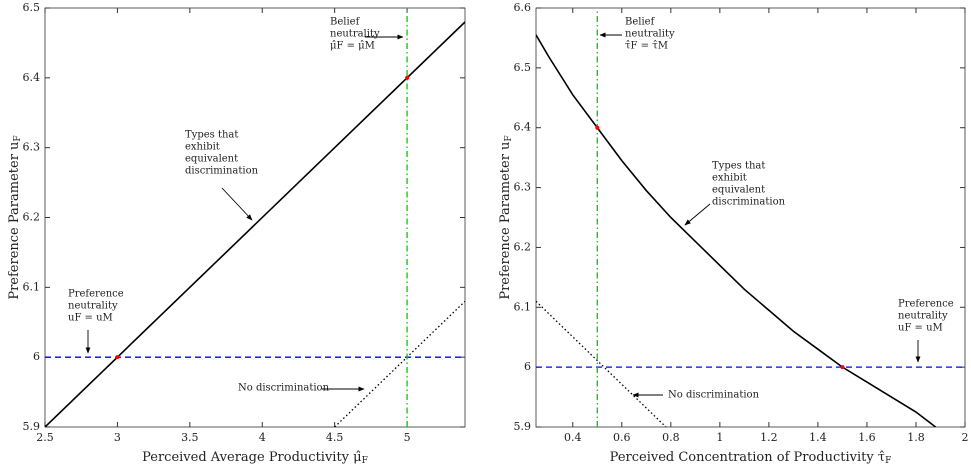 Image resolution: width=971 pixels, height=475 pixels. Describe the element at coordinates (190, 437) in the screenshot. I see `x-tick-label: 3.5` at that location.